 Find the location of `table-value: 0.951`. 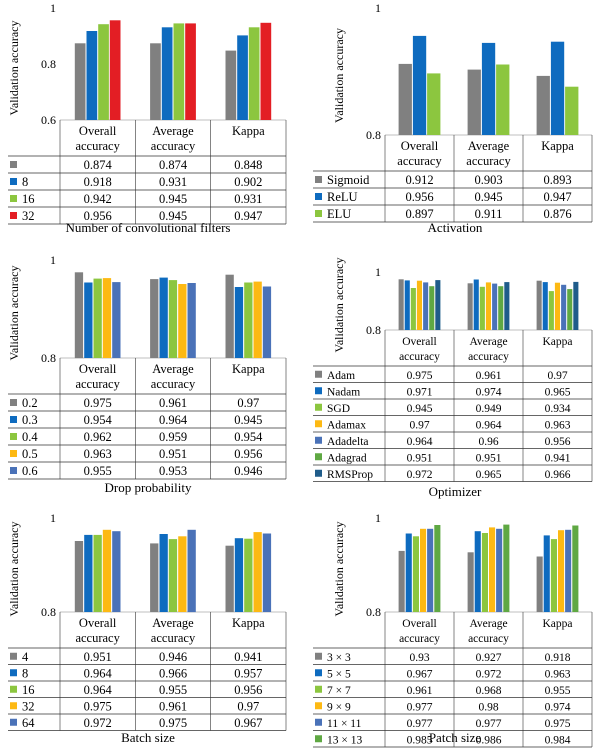

table-value: 0.951 is located at coordinates (420, 458).